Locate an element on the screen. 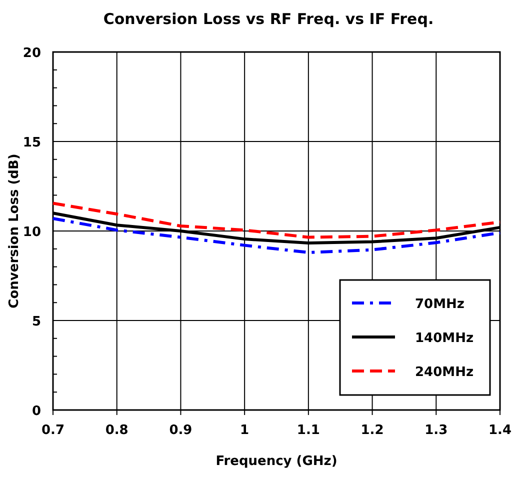 The image size is (517, 478). x-tick-label: 0.9 is located at coordinates (180, 430).